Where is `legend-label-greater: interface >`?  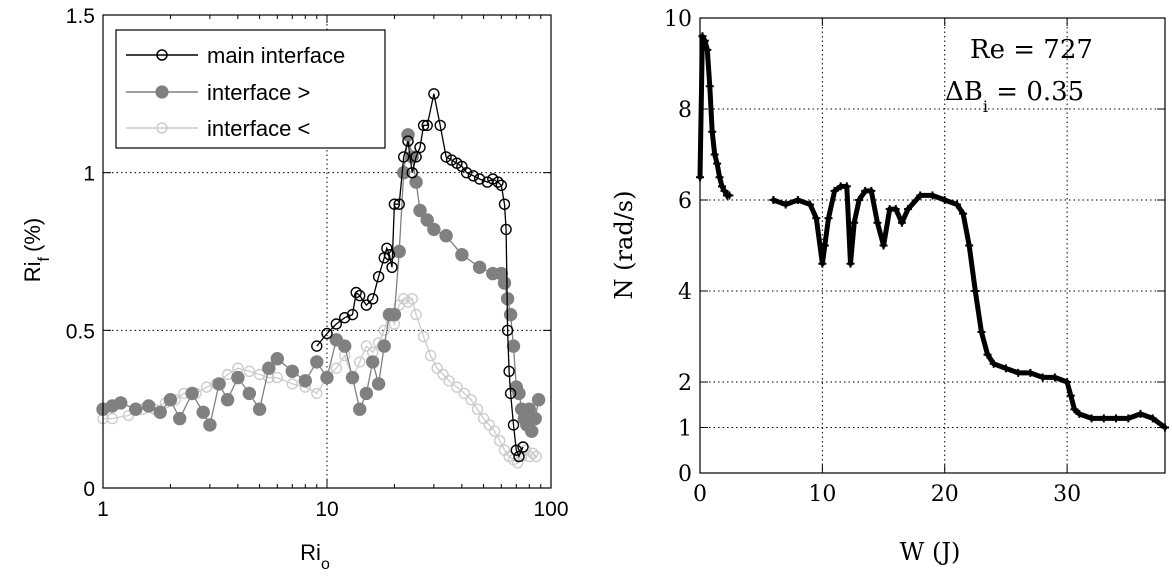
legend-label-greater: interface > is located at coordinates (258, 92).